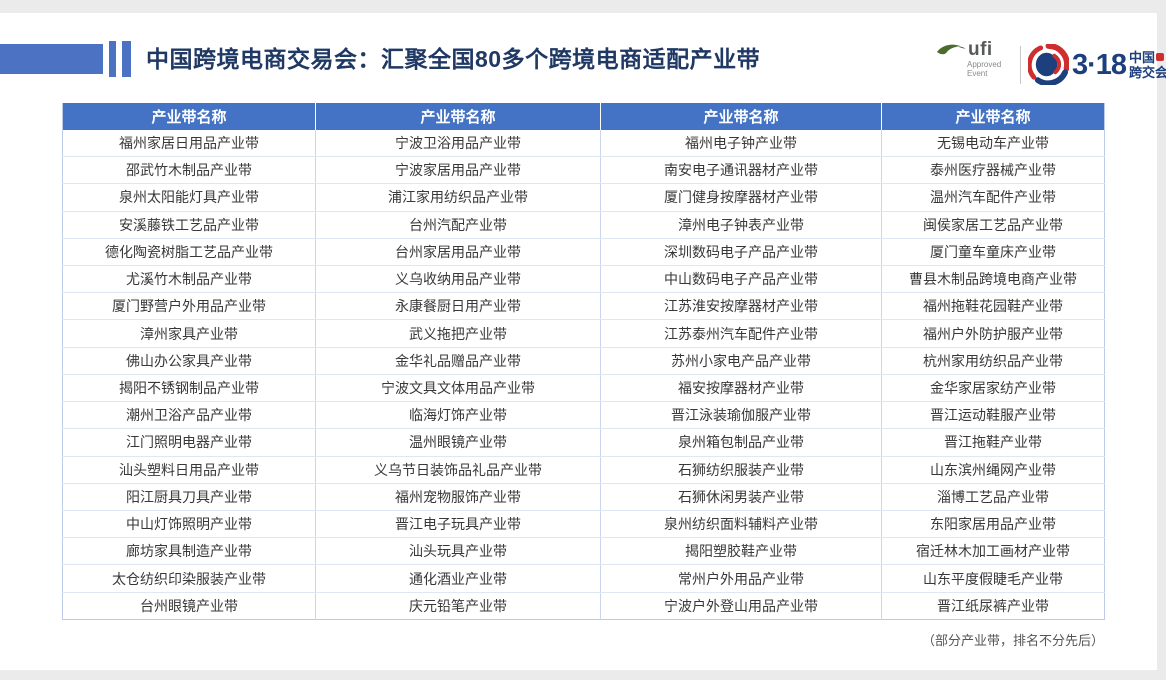 The width and height of the screenshot is (1166, 680). Describe the element at coordinates (458, 388) in the screenshot. I see `industry-belt-cell: 宁波文具文体用品产业带` at that location.